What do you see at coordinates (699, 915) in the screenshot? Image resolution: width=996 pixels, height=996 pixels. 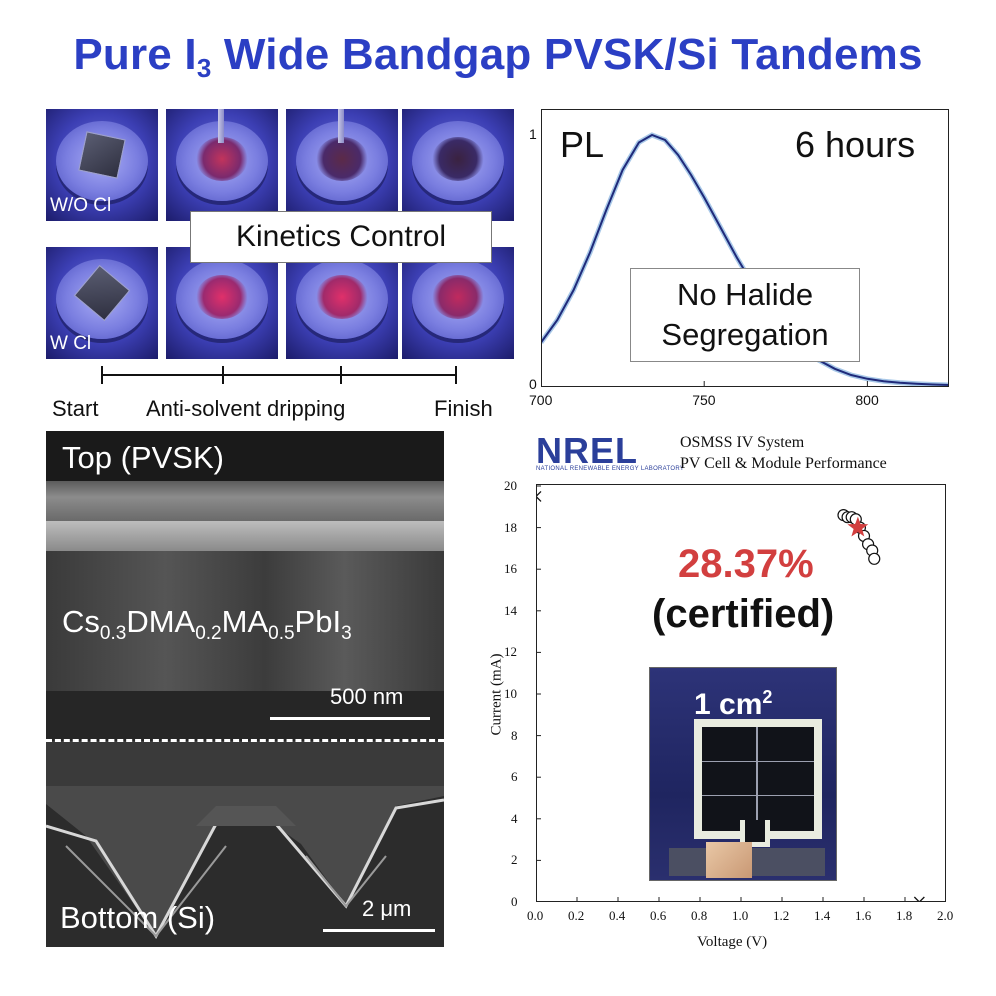 I see `iv-x-tick-label: 0.8` at bounding box center [699, 915].